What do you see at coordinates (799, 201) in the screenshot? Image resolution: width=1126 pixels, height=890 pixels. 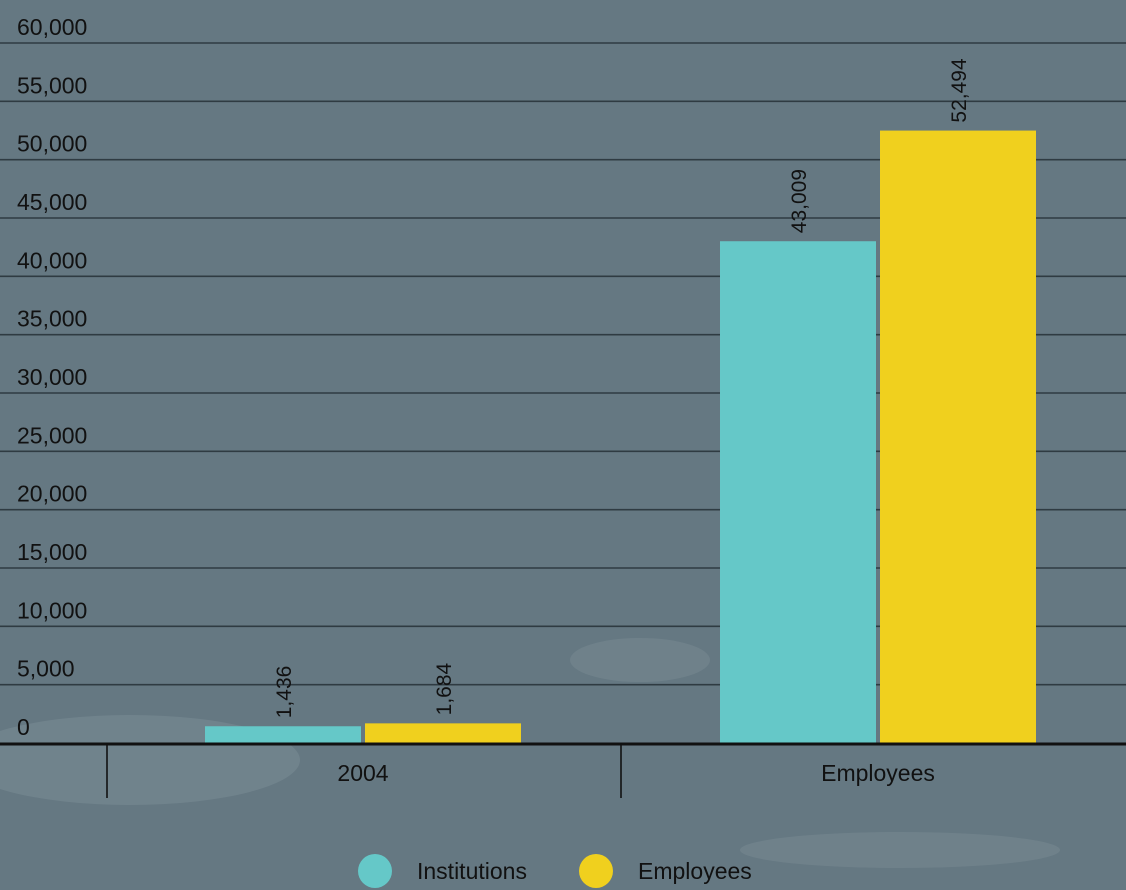 I see `data-label: 43,009` at bounding box center [799, 201].